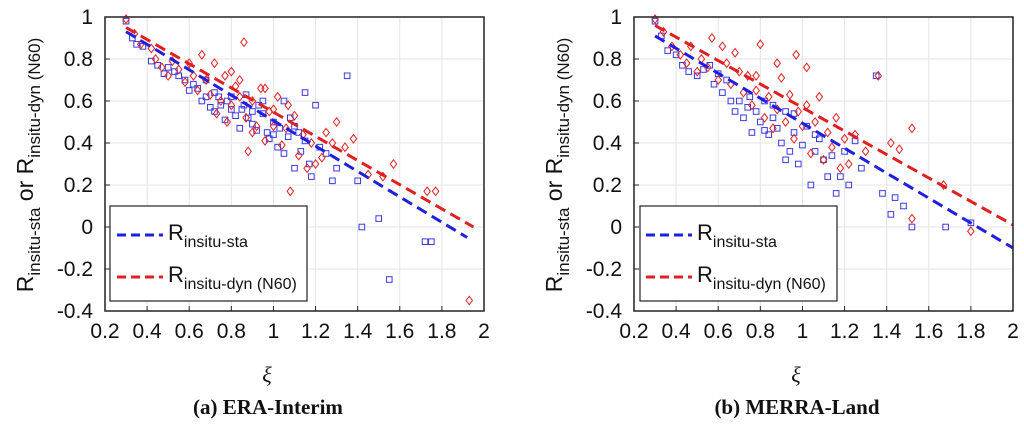 The width and height of the screenshot is (1024, 425). I want to click on x-tick-label: 2, so click(484, 331).